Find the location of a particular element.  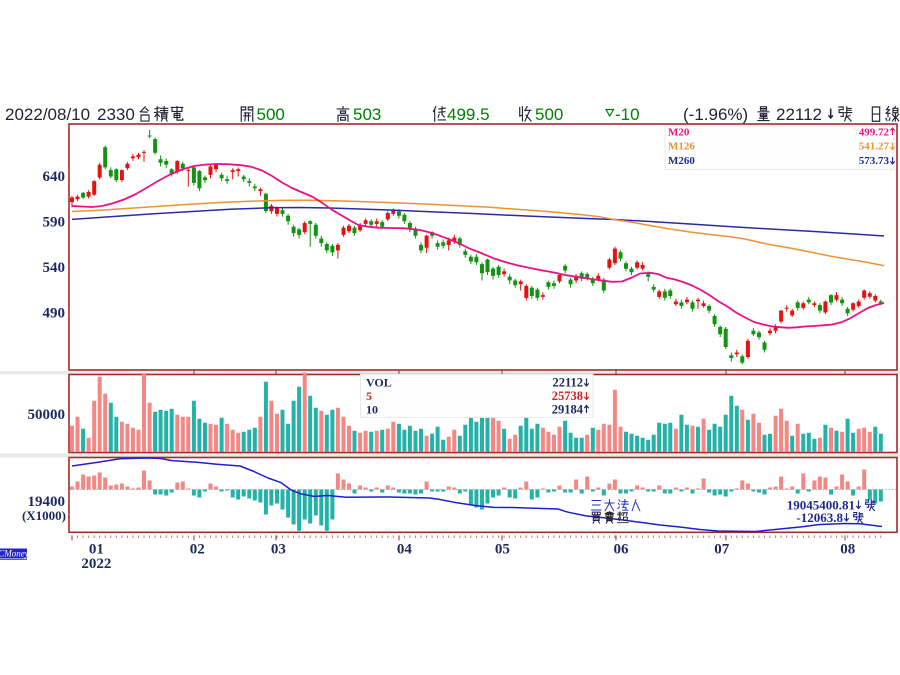

svg-text: 01 is located at coordinates (96, 550).